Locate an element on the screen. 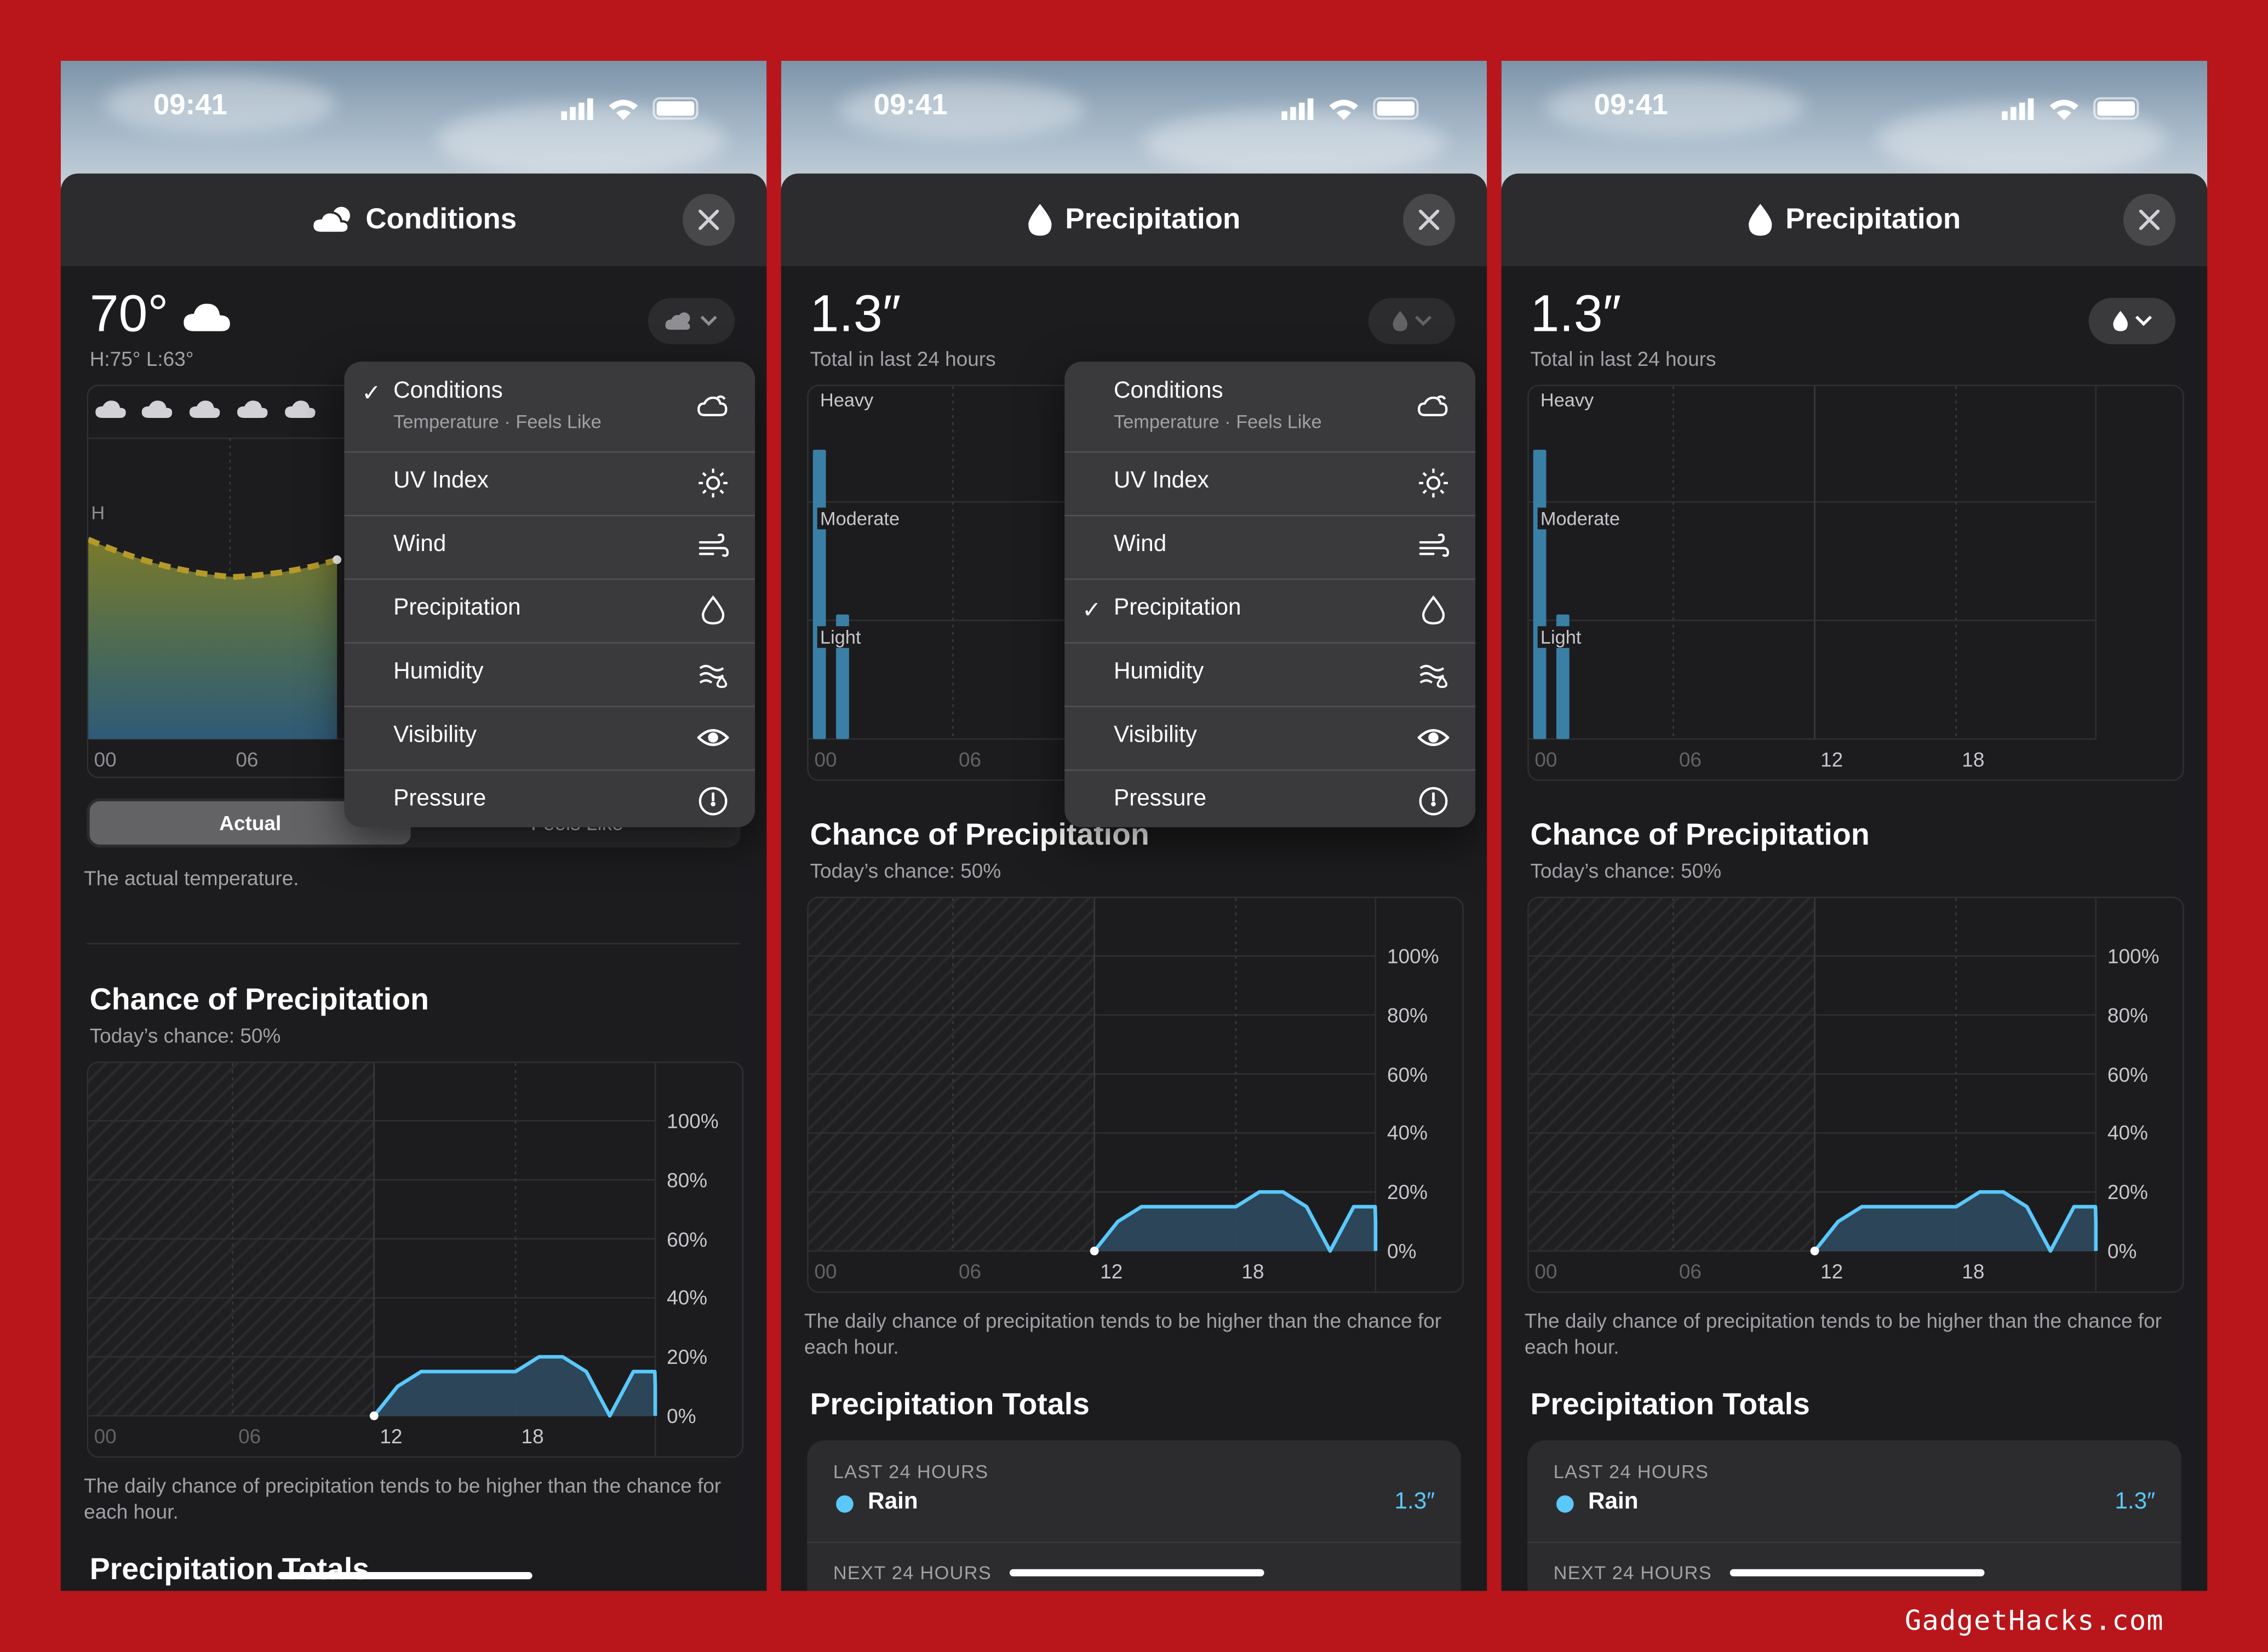 The width and height of the screenshot is (2268, 1652). menu-item-label: Precipitation is located at coordinates (457, 608).